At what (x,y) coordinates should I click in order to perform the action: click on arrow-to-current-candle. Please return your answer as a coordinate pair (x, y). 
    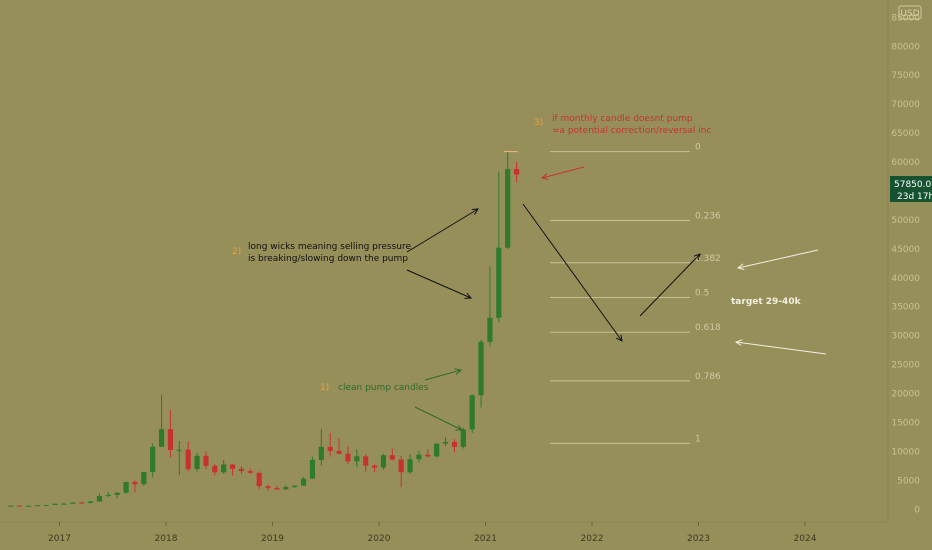
    Looking at the image, I should click on (563, 172).